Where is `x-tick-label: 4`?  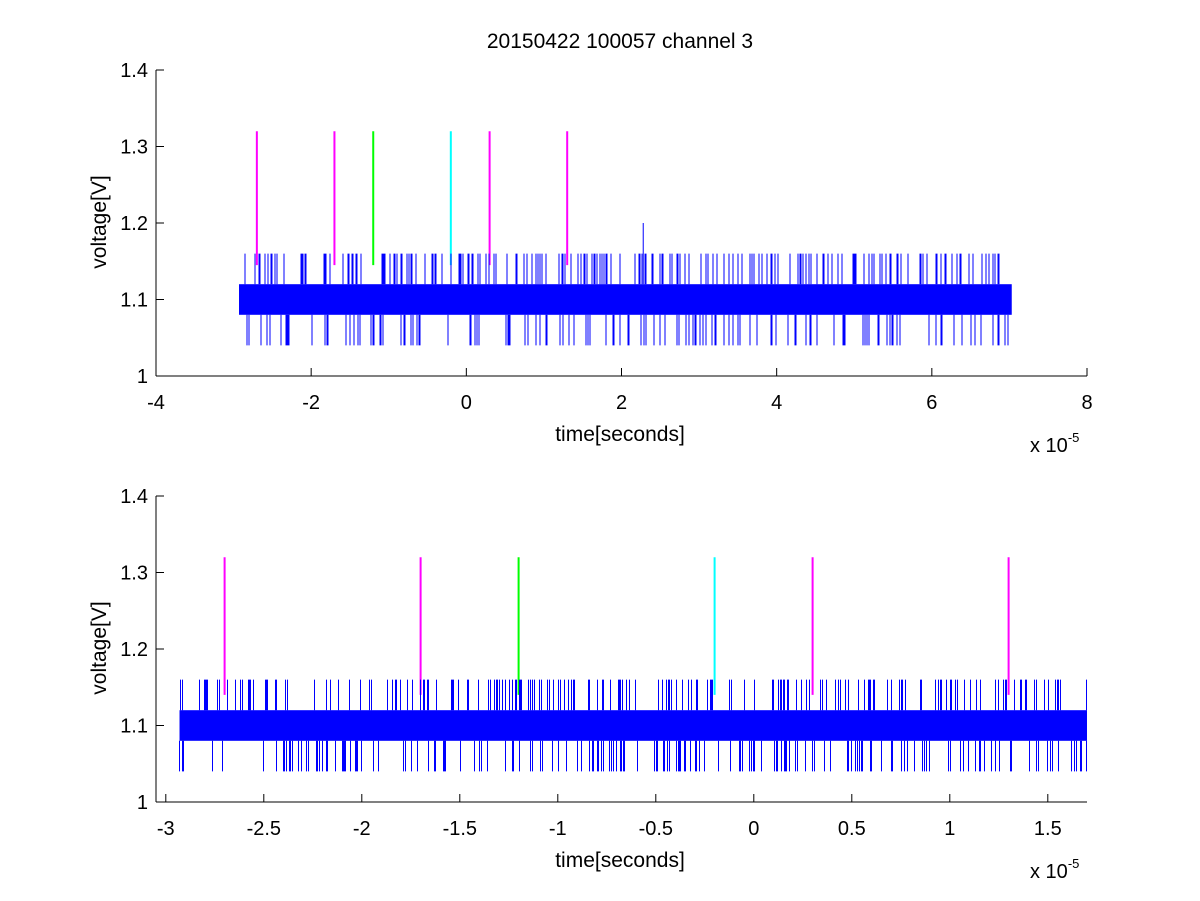
x-tick-label: 4 is located at coordinates (776, 403).